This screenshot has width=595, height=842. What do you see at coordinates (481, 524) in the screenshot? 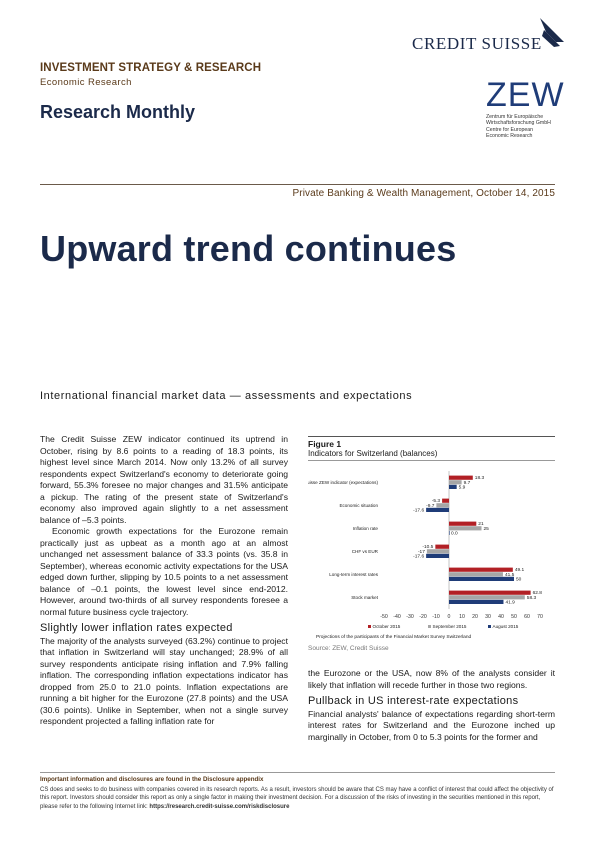
I see `data-label: 21` at bounding box center [481, 524].